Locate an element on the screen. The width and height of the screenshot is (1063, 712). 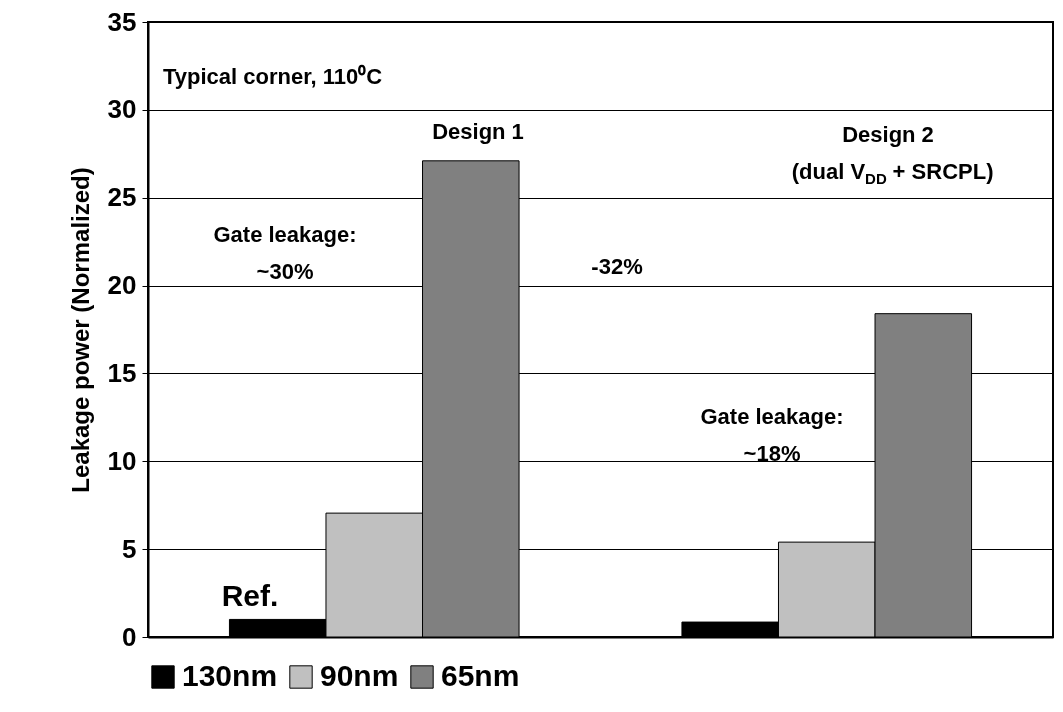
annotation: Gate leakage: ~30% is located at coordinates (285, 253).